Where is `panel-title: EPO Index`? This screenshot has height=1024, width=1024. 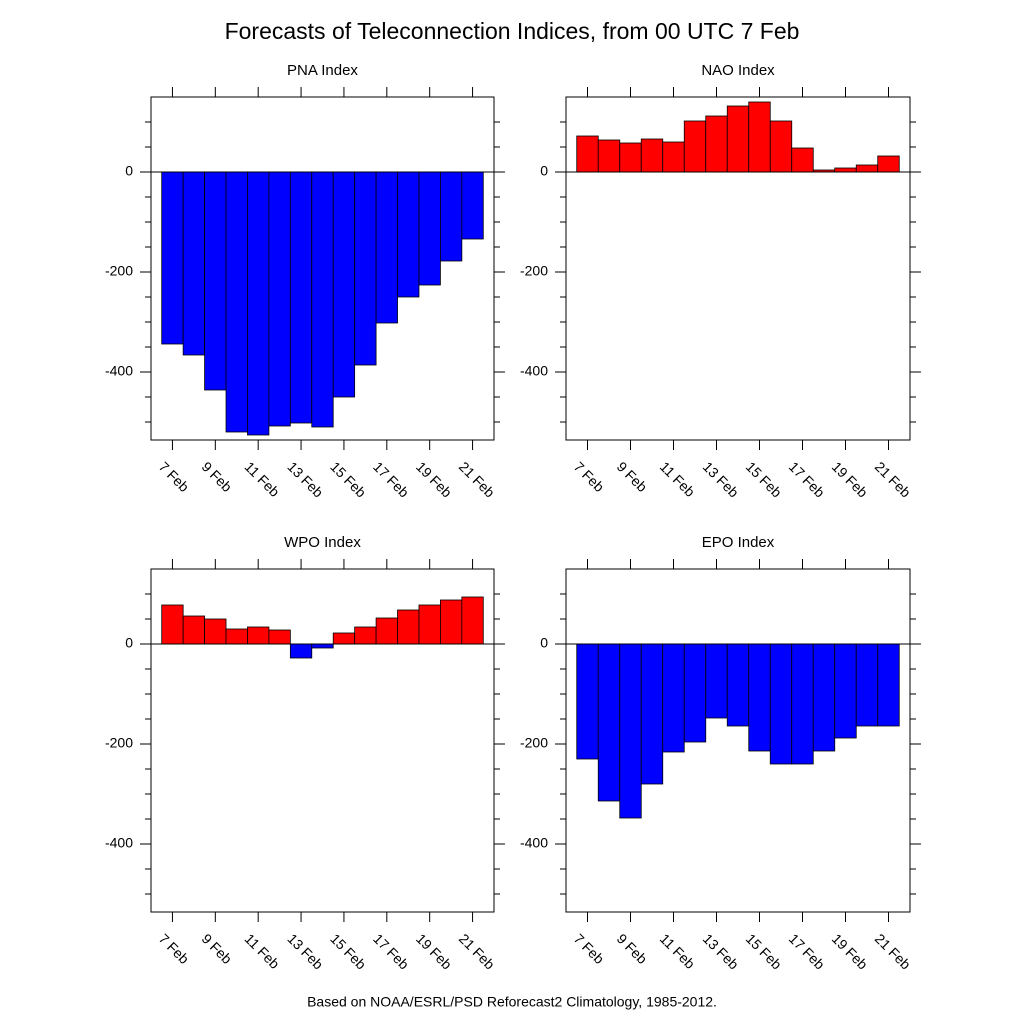 panel-title: EPO Index is located at coordinates (738, 542).